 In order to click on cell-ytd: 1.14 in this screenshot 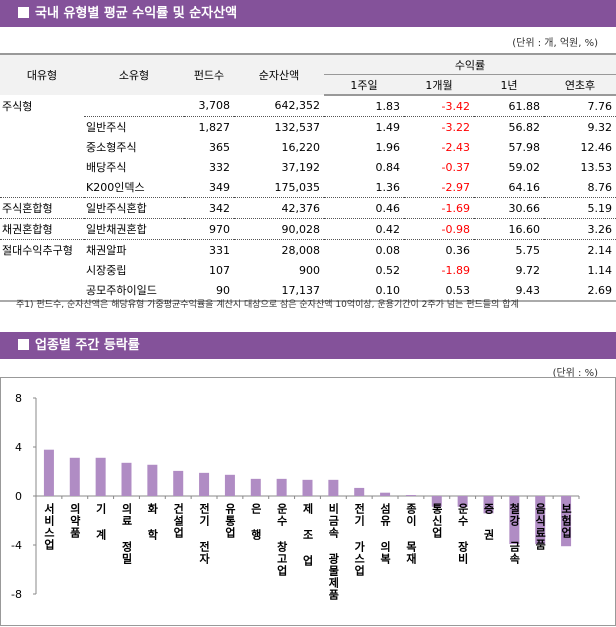, I will do `click(600, 270)`.